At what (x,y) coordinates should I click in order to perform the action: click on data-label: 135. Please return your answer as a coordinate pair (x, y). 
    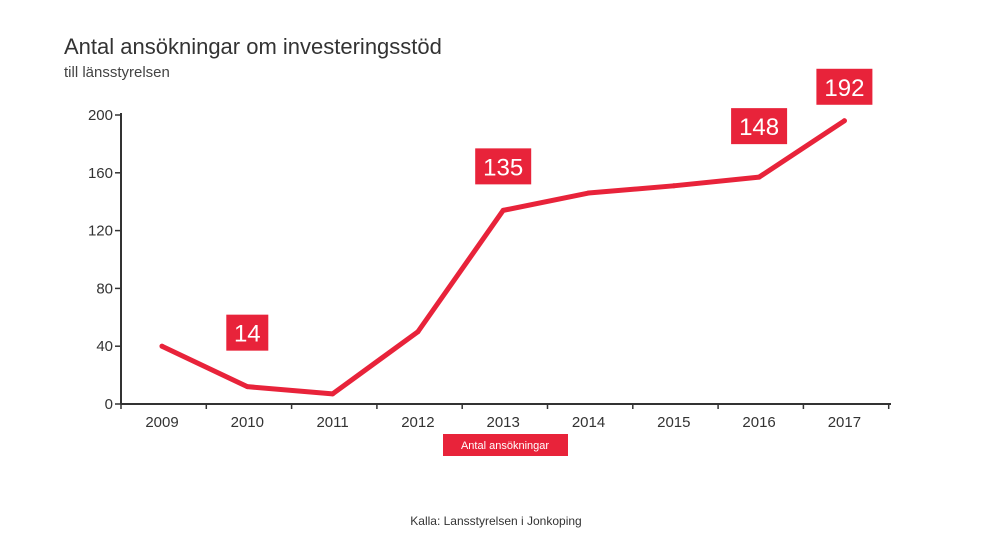
    Looking at the image, I should click on (503, 167).